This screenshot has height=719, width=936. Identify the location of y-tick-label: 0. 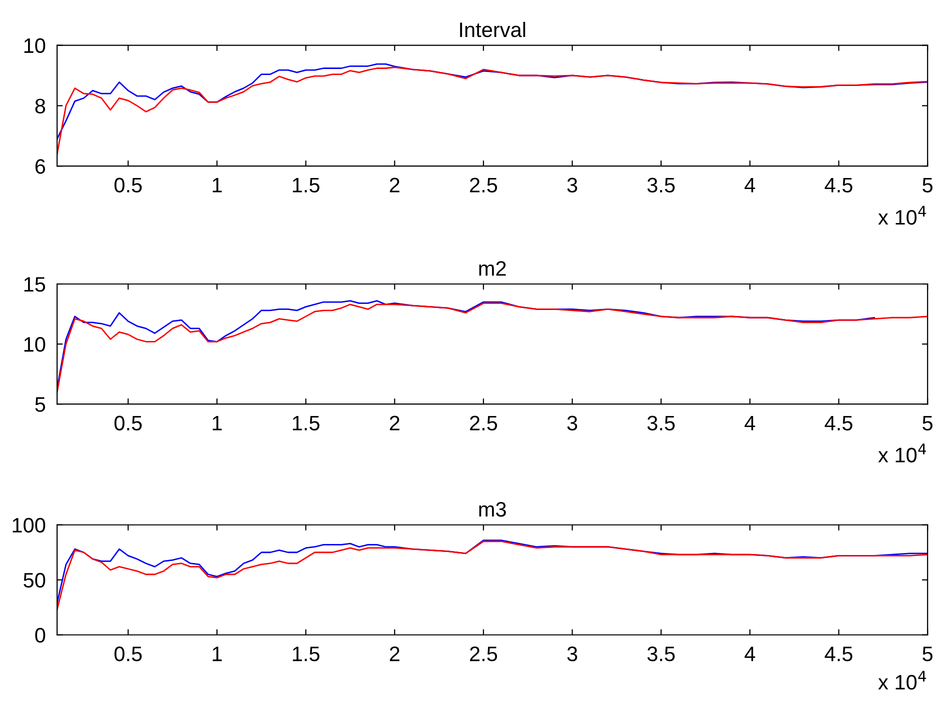
(40, 635).